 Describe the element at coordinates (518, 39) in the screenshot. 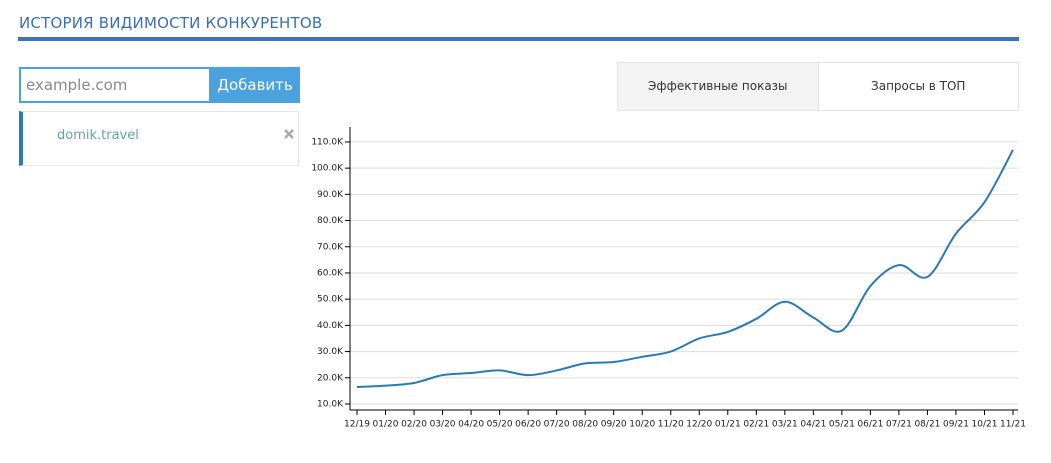

I see `title-underline` at that location.